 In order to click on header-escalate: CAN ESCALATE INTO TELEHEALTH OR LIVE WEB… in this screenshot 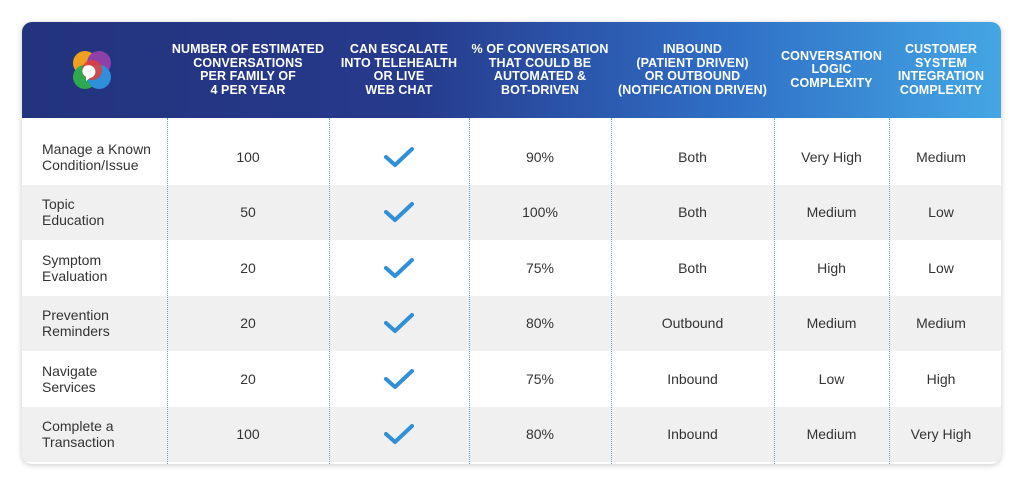, I will do `click(399, 69)`.